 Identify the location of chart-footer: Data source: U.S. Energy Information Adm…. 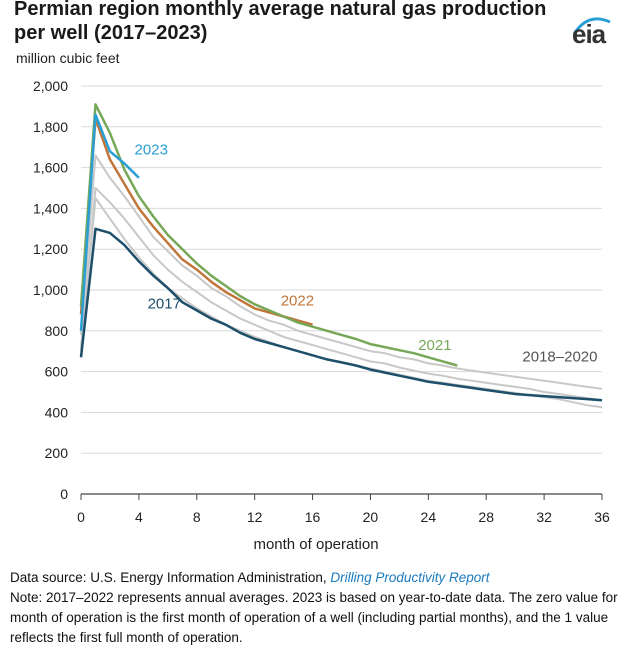
(317, 608).